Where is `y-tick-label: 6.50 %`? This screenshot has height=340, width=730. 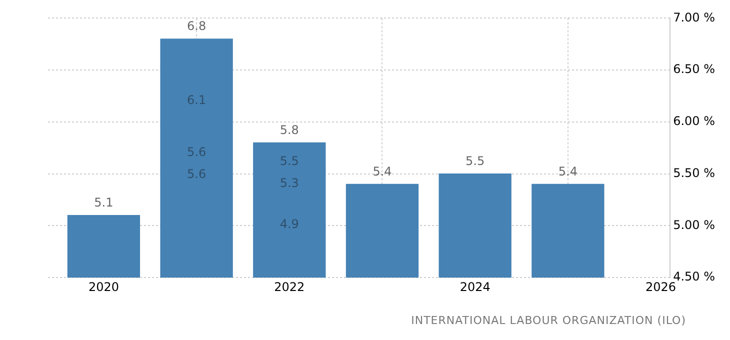
y-tick-label: 6.50 % is located at coordinates (694, 69).